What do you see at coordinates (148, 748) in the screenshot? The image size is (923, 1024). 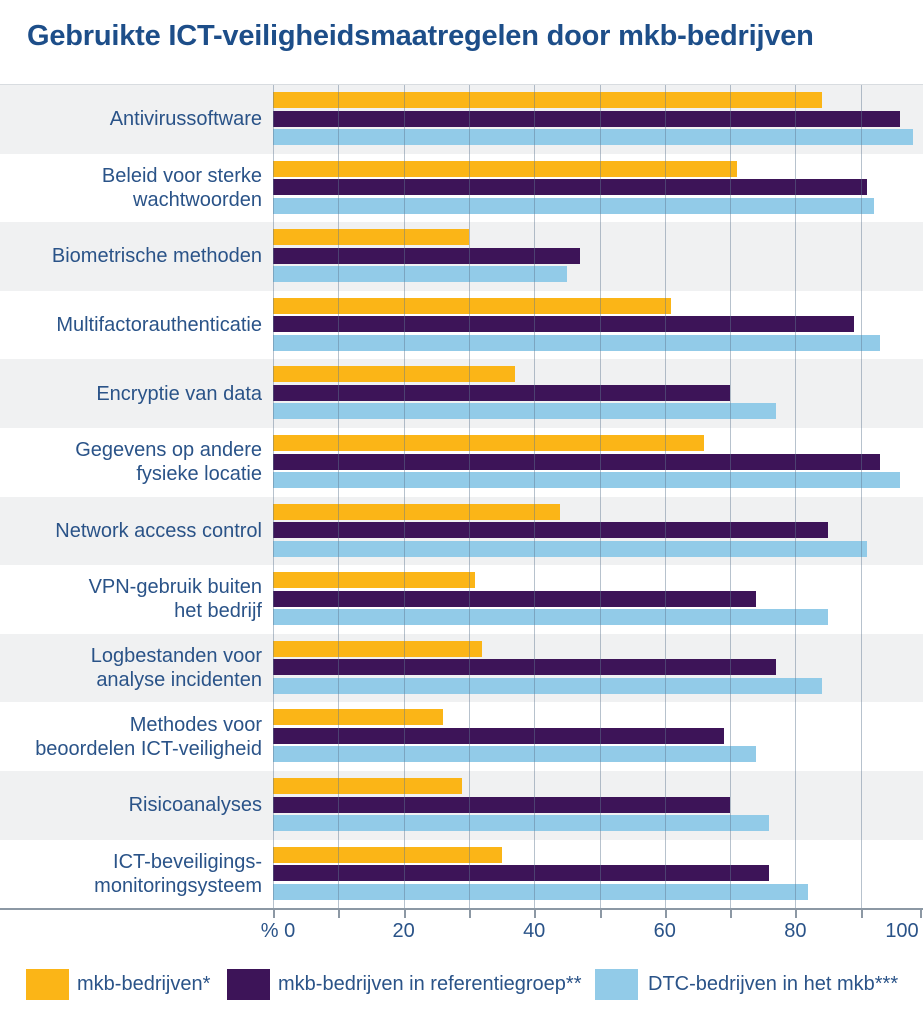 I see `category-label-line: beoordelen ICT-veiligheid` at bounding box center [148, 748].